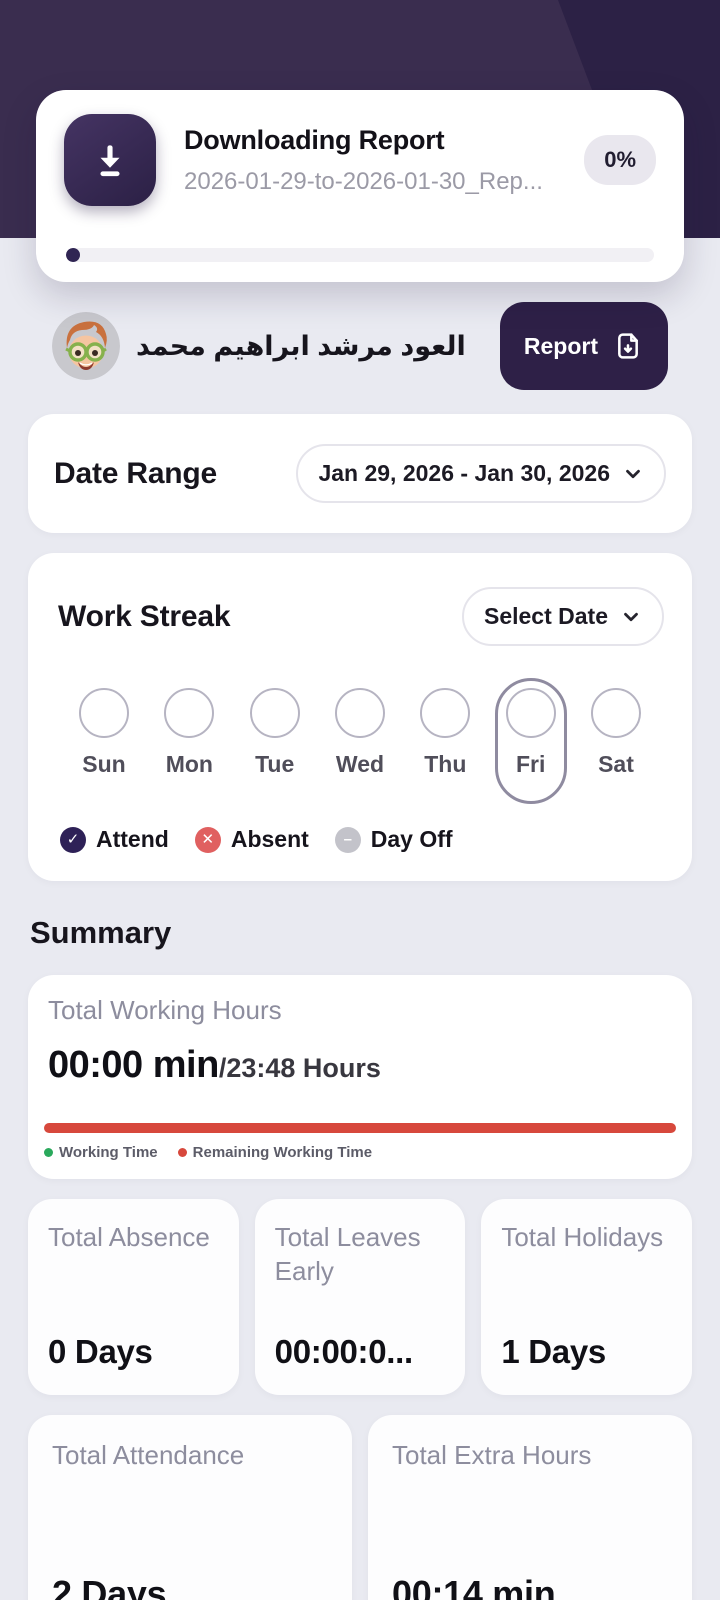 Image resolution: width=720 pixels, height=1600 pixels. What do you see at coordinates (393, 839) in the screenshot?
I see `legend-dayoff: – Day Off` at bounding box center [393, 839].